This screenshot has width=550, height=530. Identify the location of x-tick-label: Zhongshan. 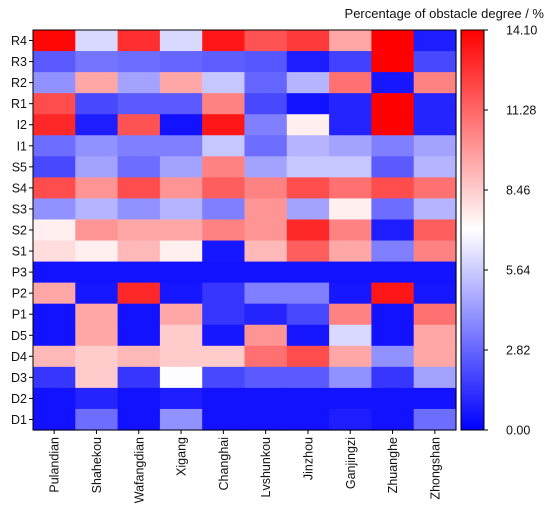
(435, 468).